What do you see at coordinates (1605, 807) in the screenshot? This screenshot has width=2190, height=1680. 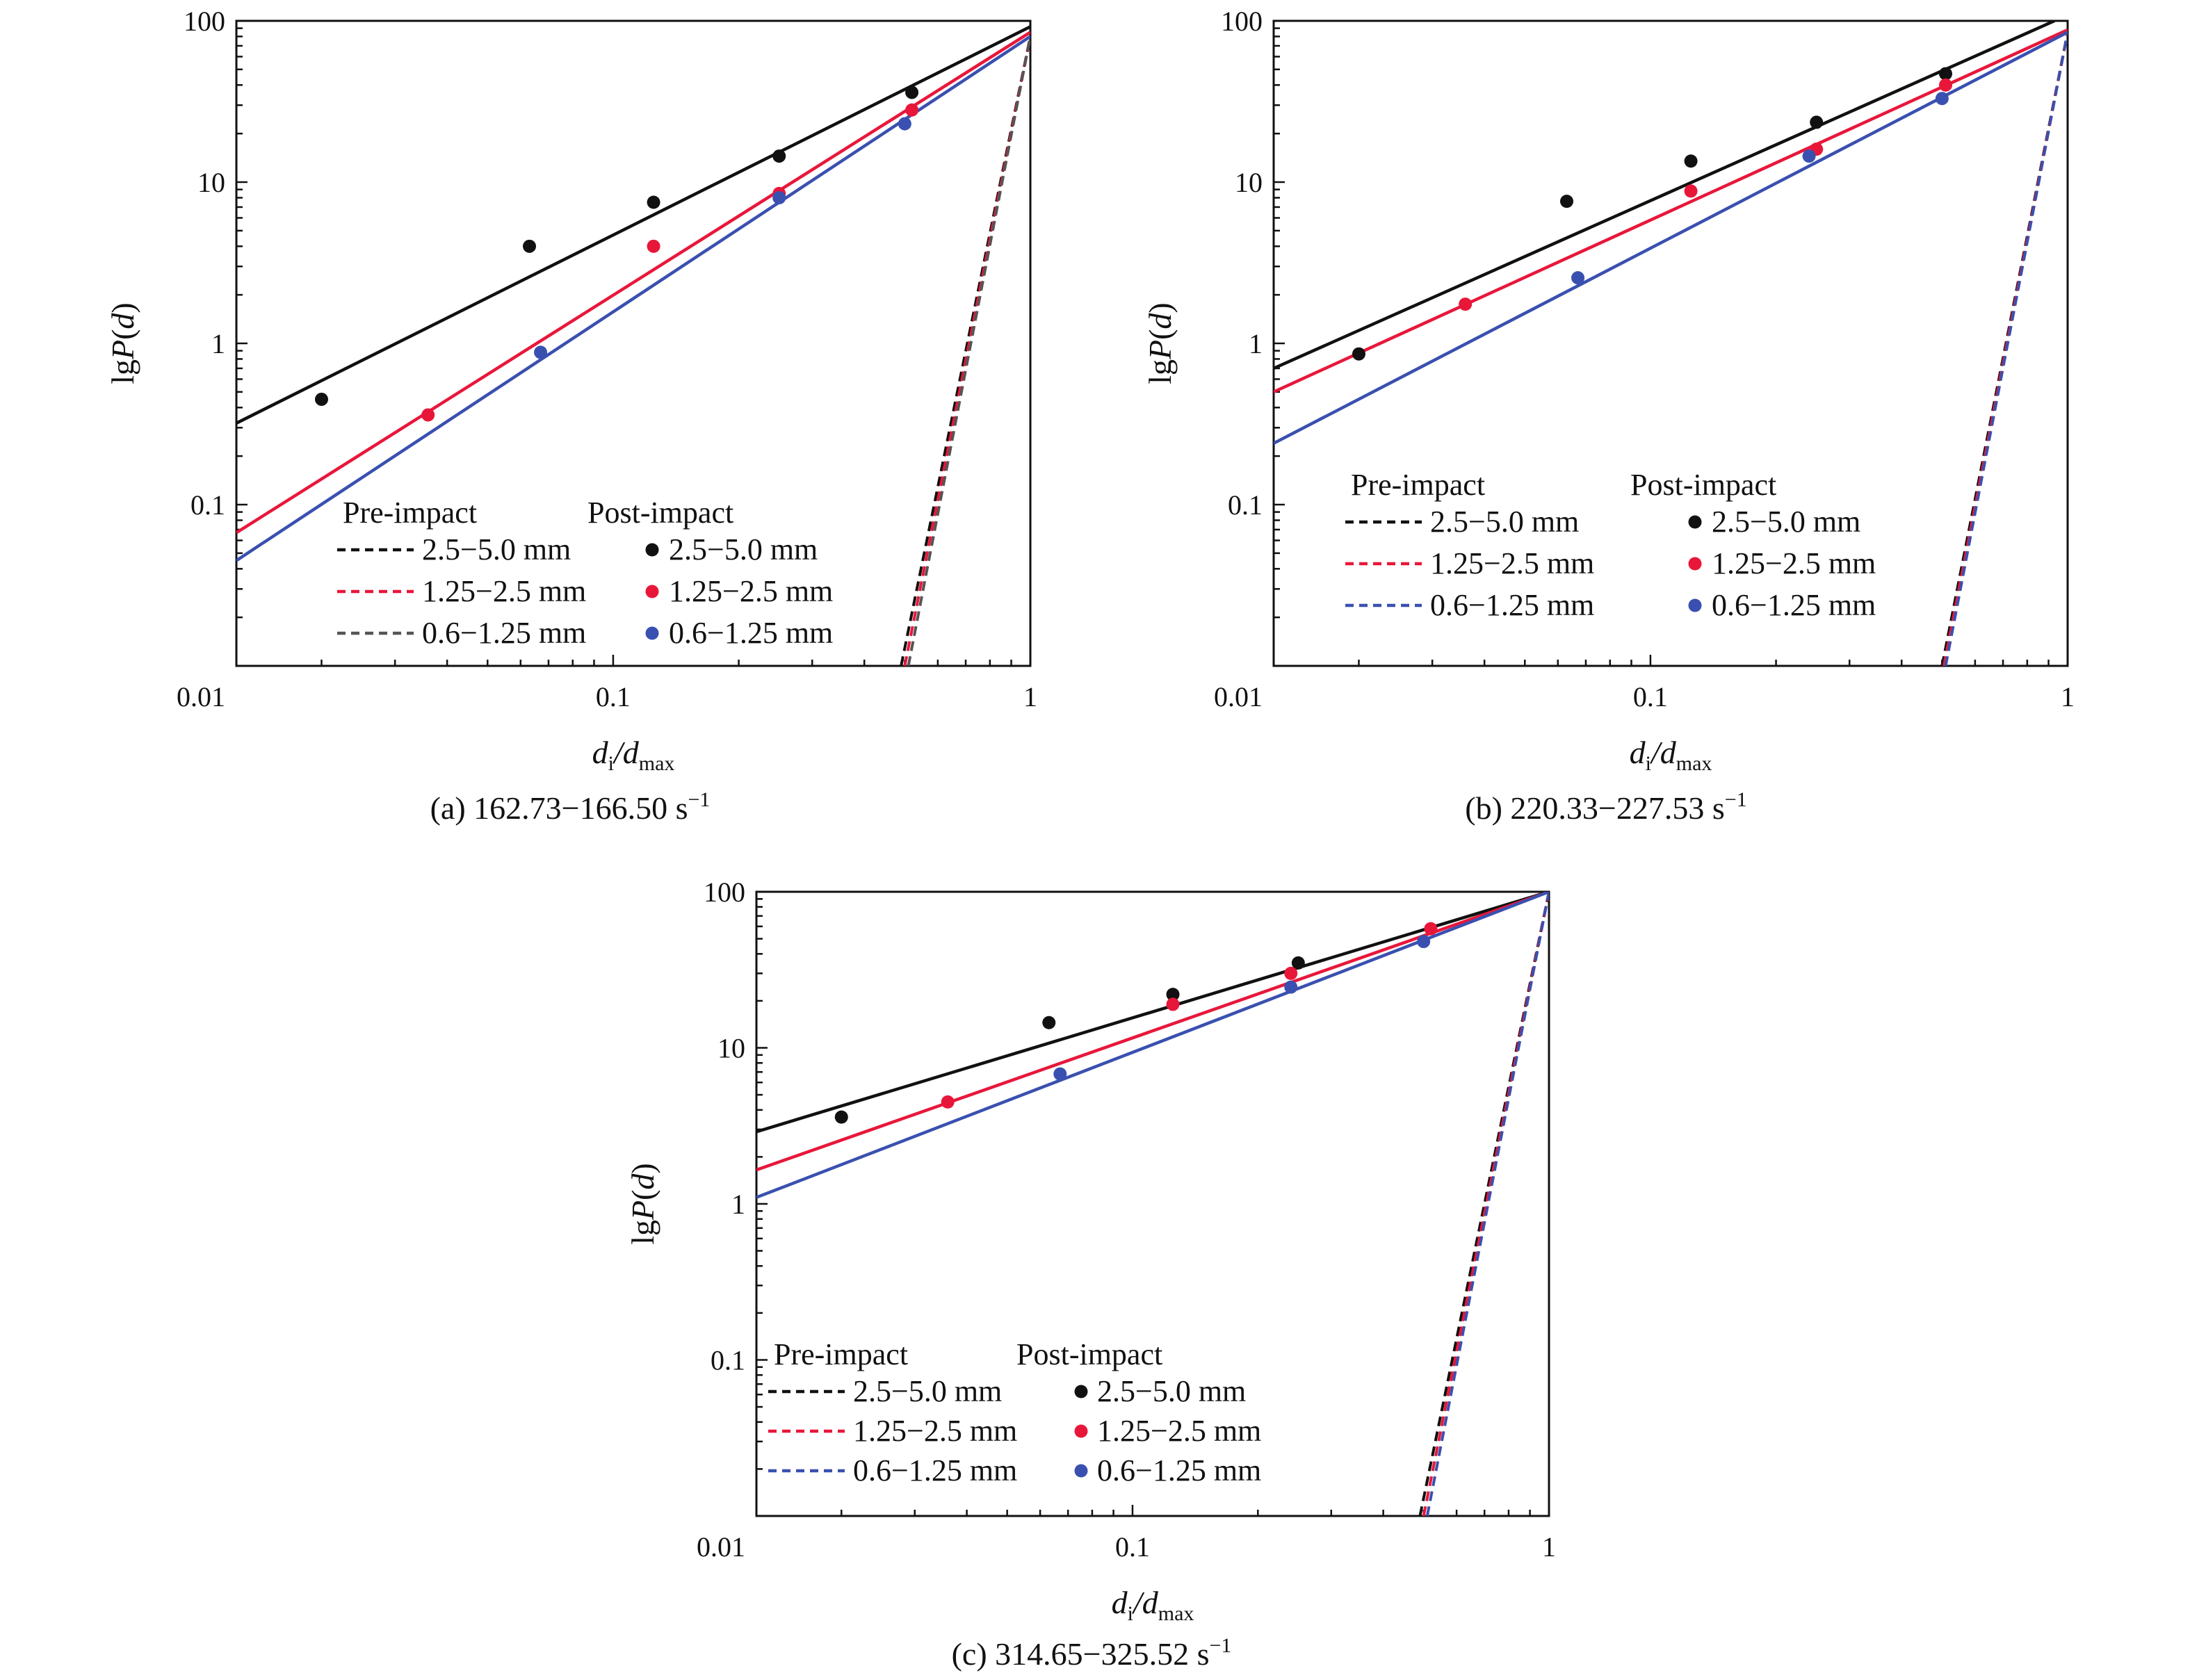 I see `panel-caption: (b) 220.33−227.53 s−1` at bounding box center [1605, 807].